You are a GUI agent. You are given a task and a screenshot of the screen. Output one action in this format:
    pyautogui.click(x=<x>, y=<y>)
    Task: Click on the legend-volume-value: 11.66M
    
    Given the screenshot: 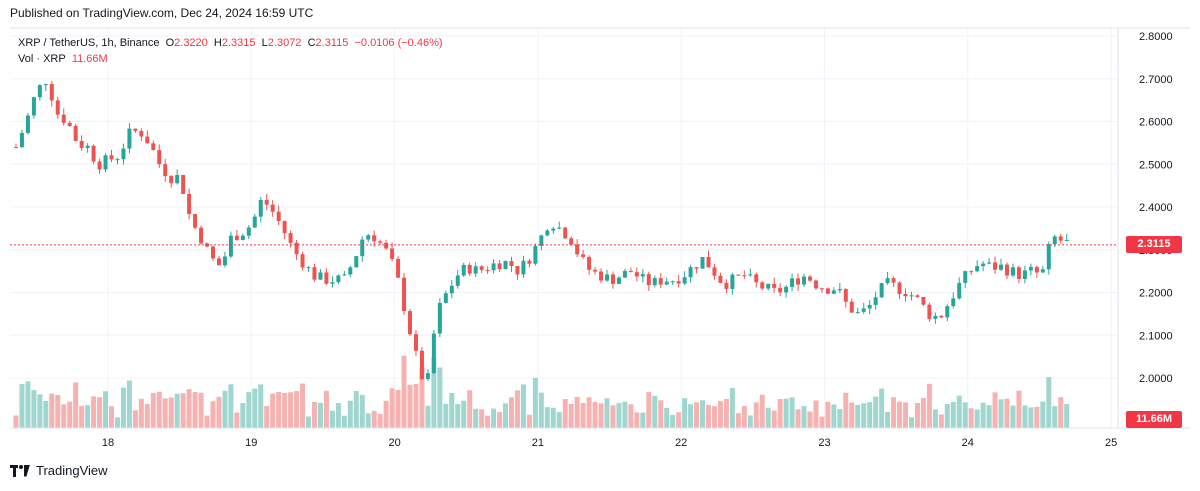 What is the action you would take?
    pyautogui.click(x=89, y=59)
    